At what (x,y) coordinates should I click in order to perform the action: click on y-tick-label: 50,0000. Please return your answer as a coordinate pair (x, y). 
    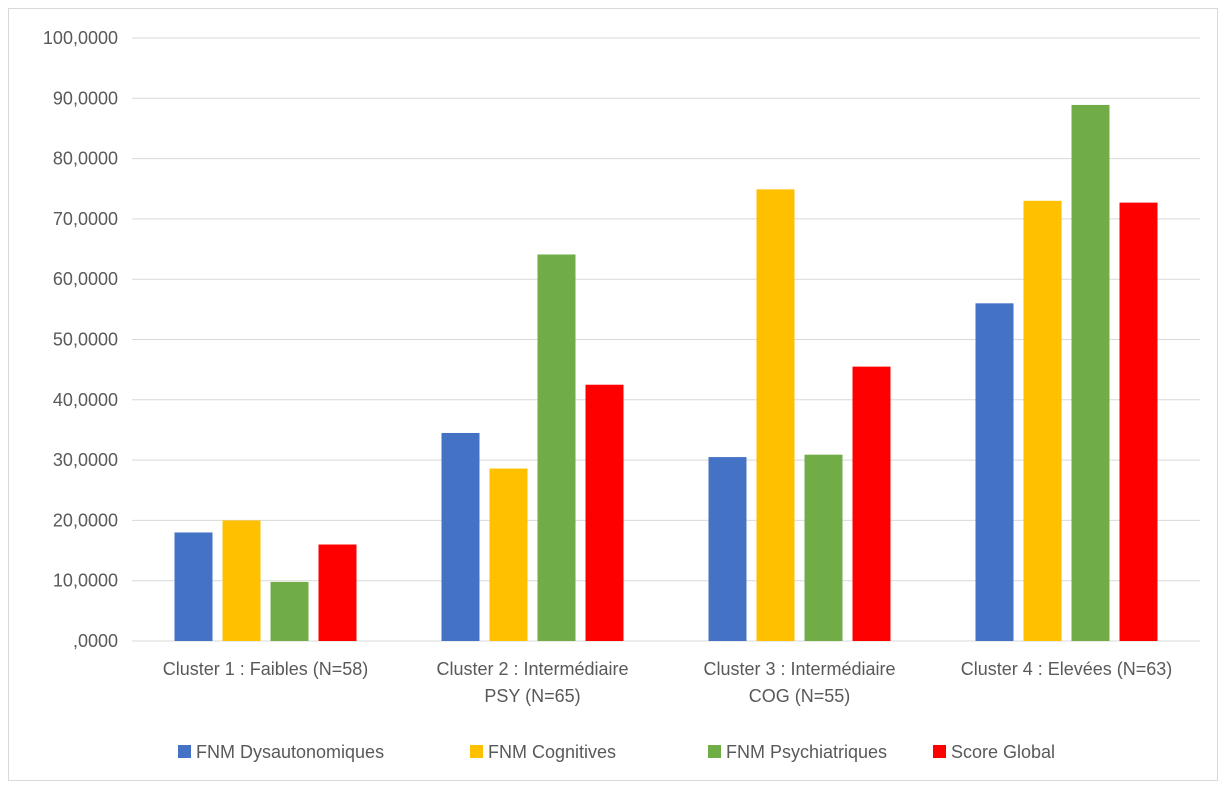
    Looking at the image, I should click on (85, 340).